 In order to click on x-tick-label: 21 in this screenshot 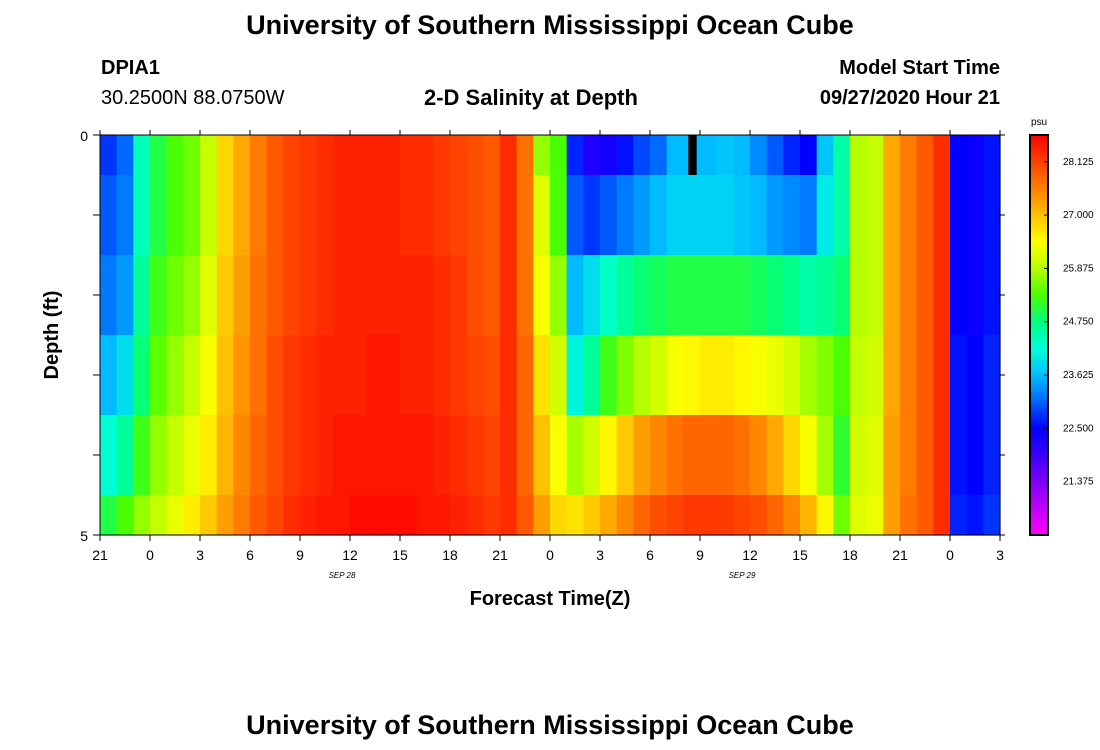, I will do `click(900, 555)`.